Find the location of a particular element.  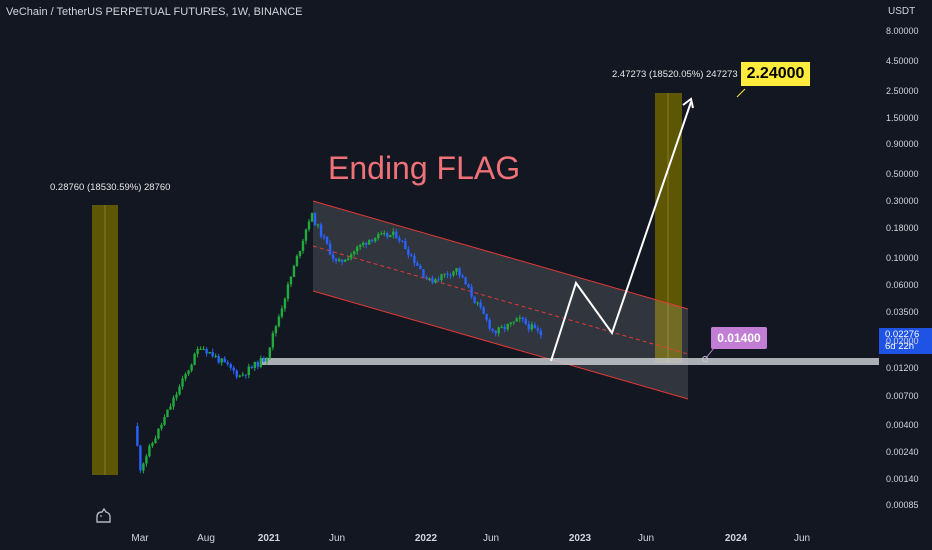

channel-lower-line is located at coordinates (500, 345).